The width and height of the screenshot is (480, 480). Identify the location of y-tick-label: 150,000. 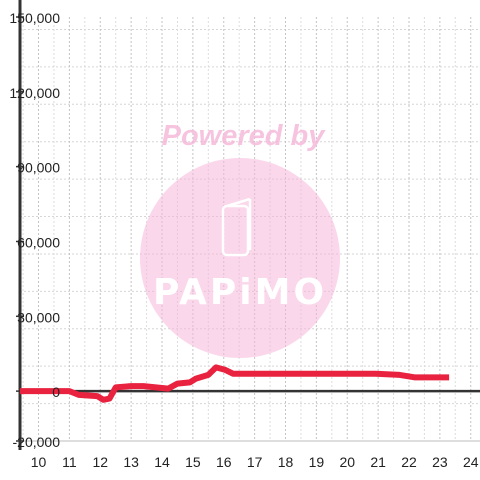
(34, 18).